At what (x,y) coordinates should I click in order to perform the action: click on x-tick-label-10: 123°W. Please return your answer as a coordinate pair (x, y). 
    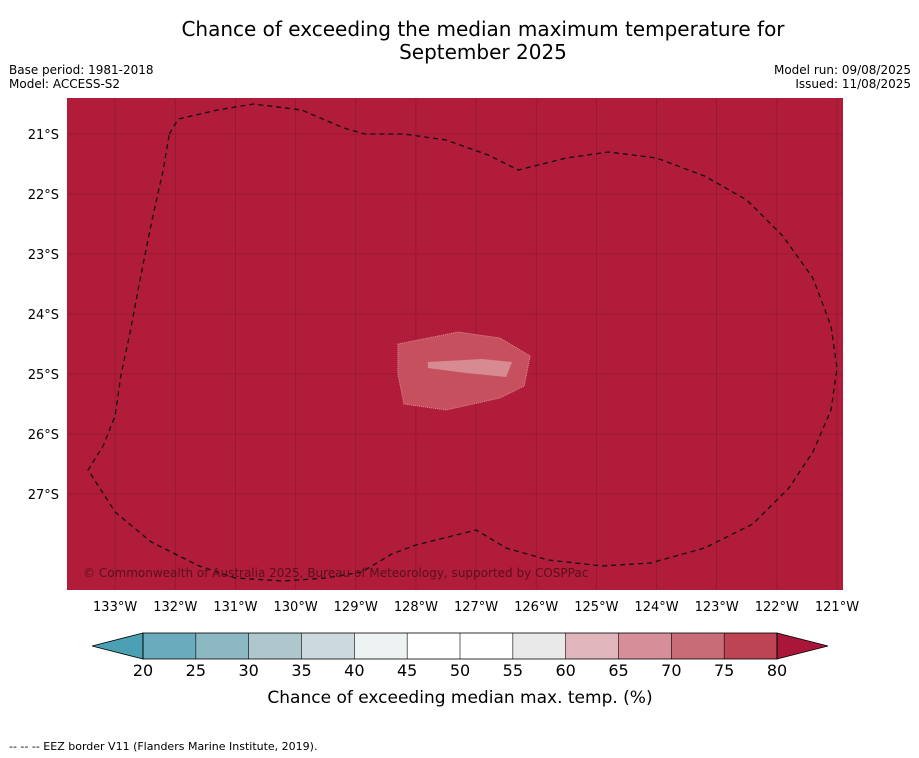
    Looking at the image, I should click on (717, 607).